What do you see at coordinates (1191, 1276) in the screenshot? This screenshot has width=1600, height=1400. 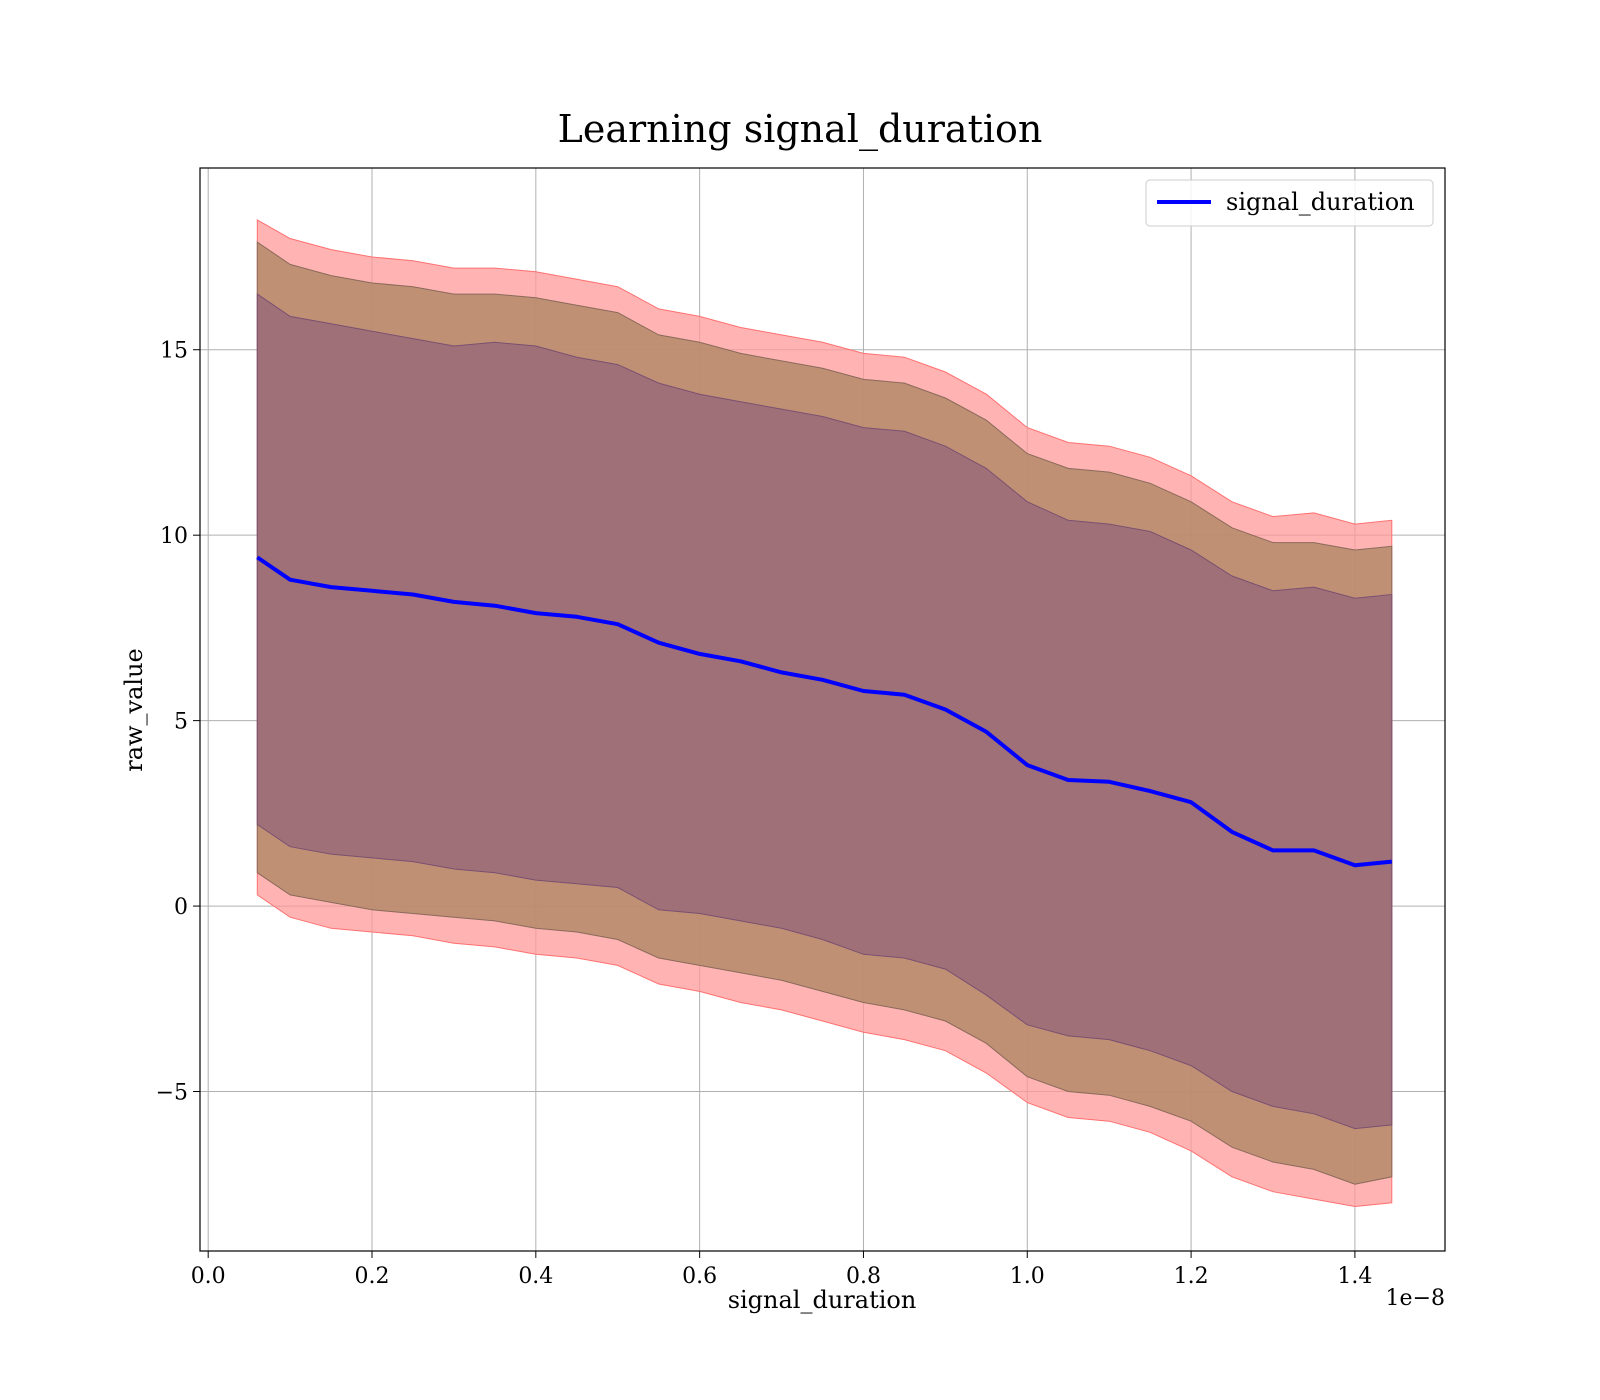 I see `x-tick-label: 1.2` at bounding box center [1191, 1276].